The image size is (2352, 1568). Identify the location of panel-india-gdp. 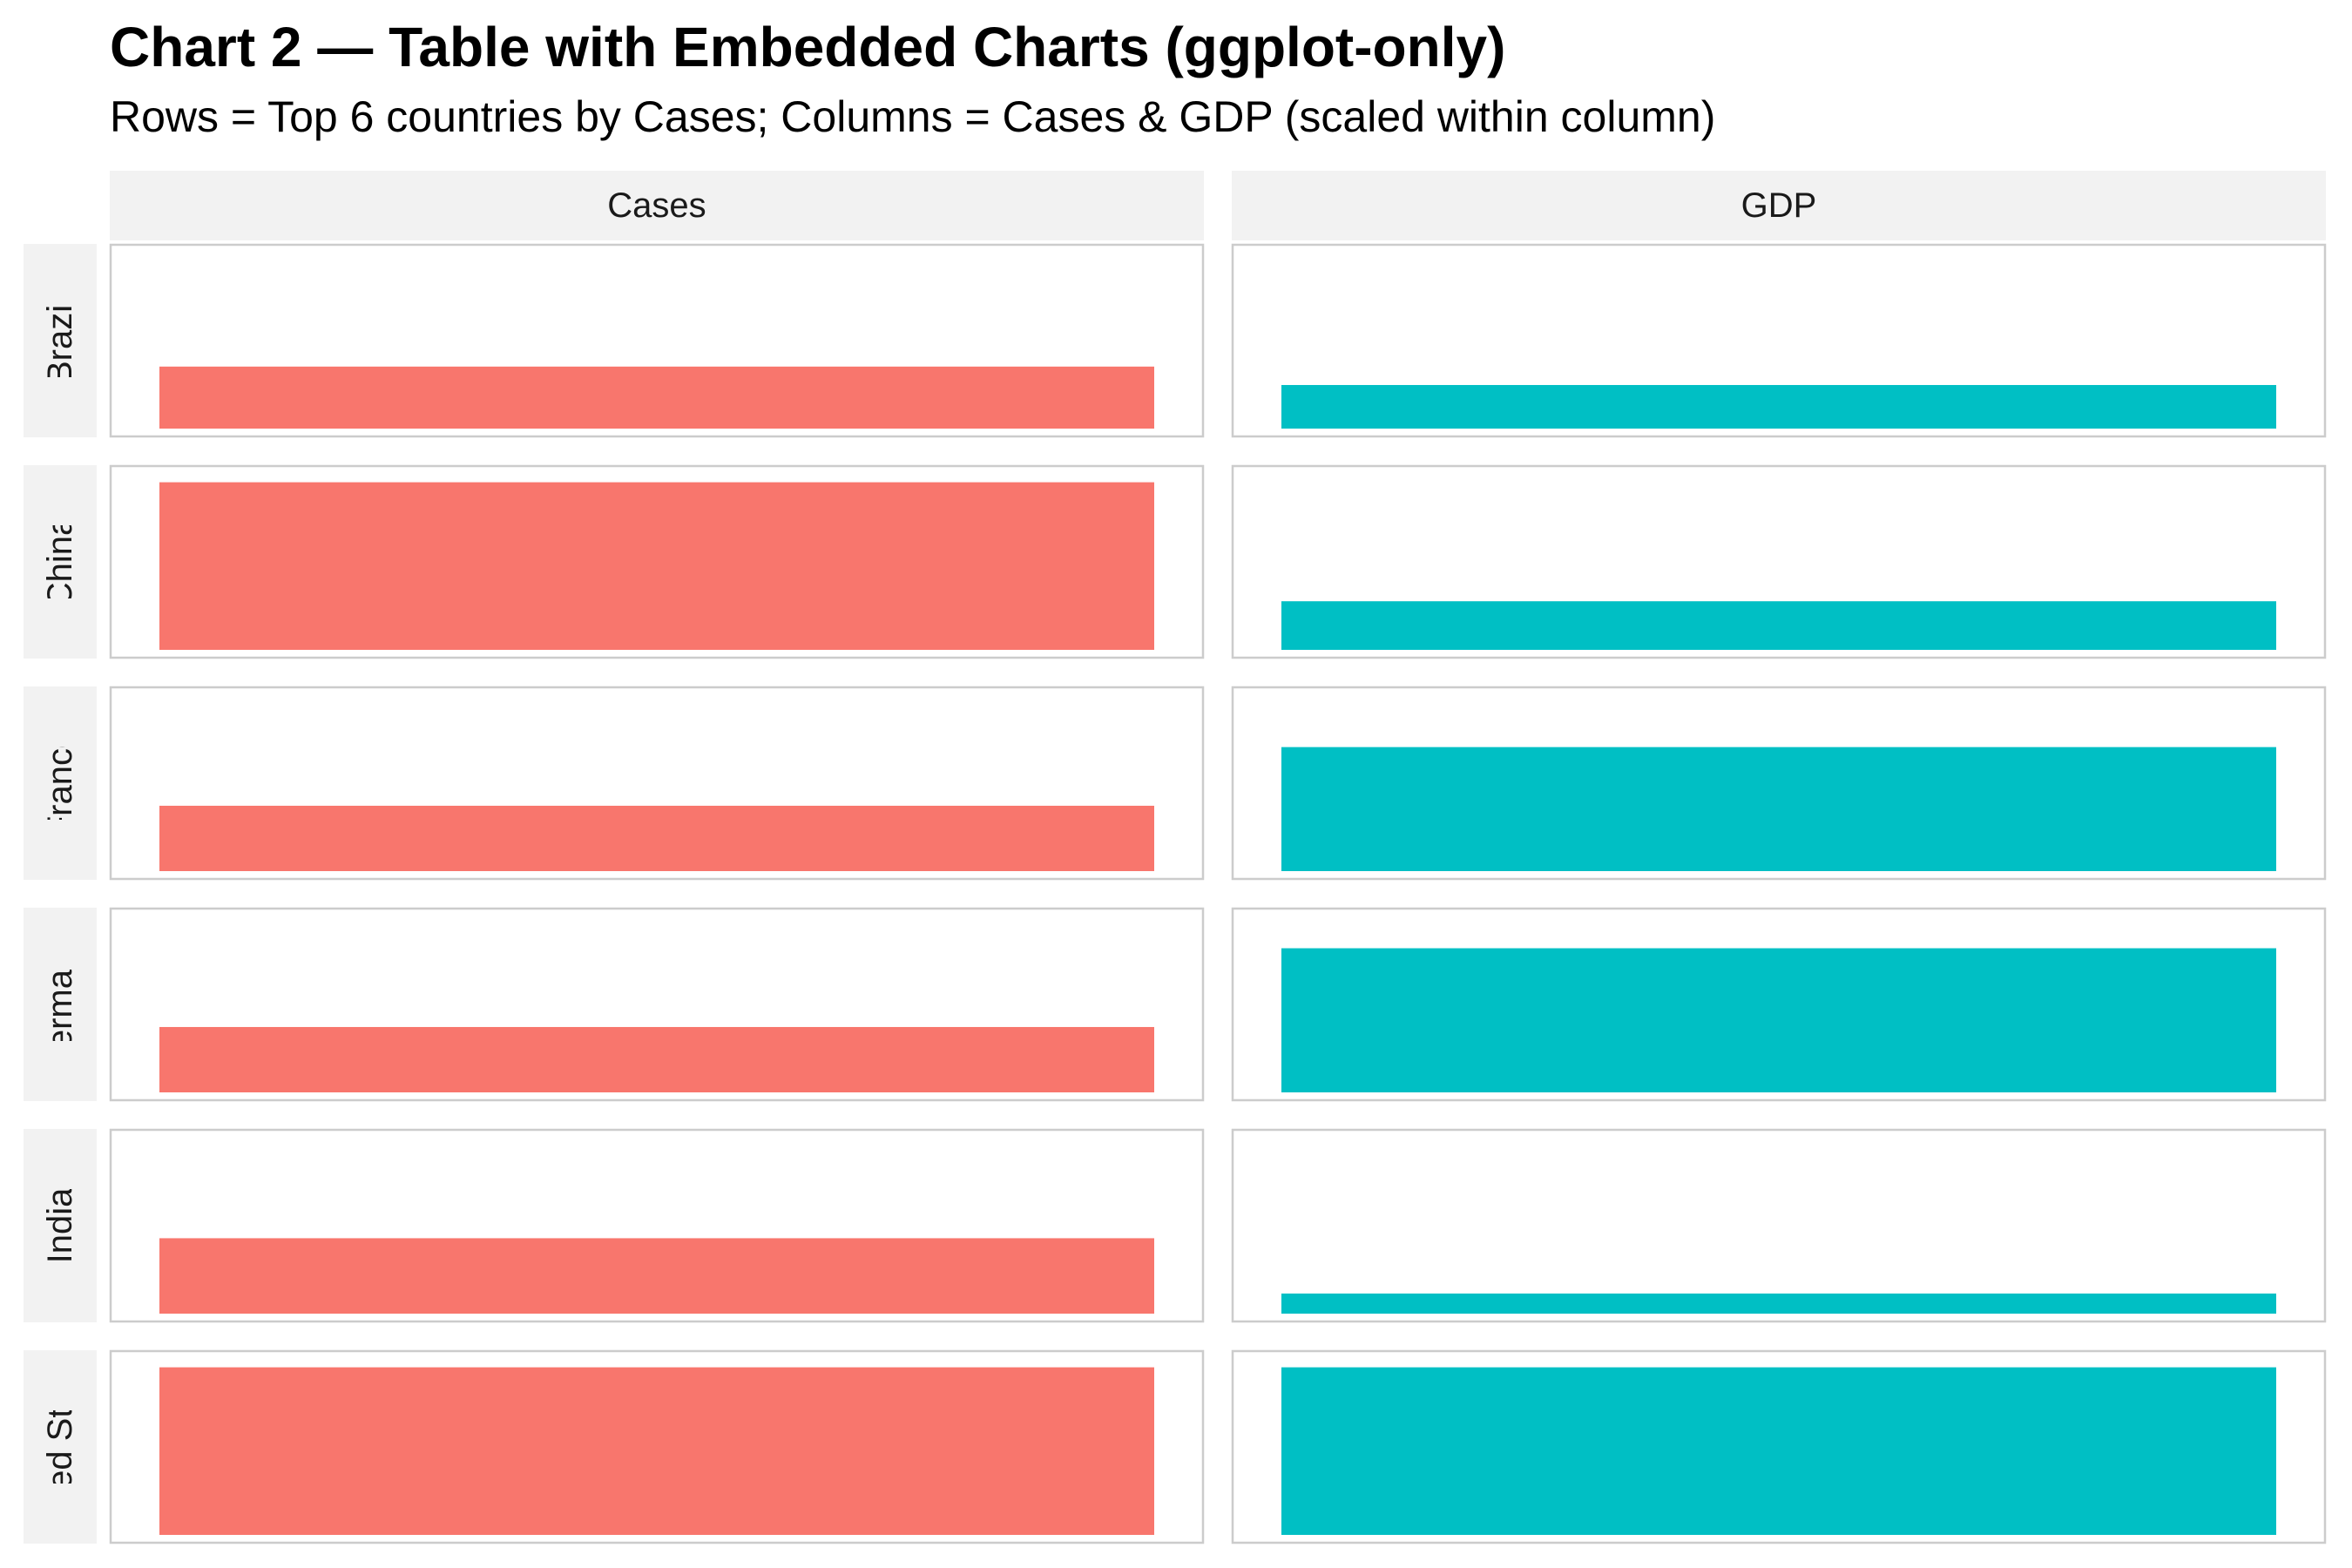
(1779, 1225).